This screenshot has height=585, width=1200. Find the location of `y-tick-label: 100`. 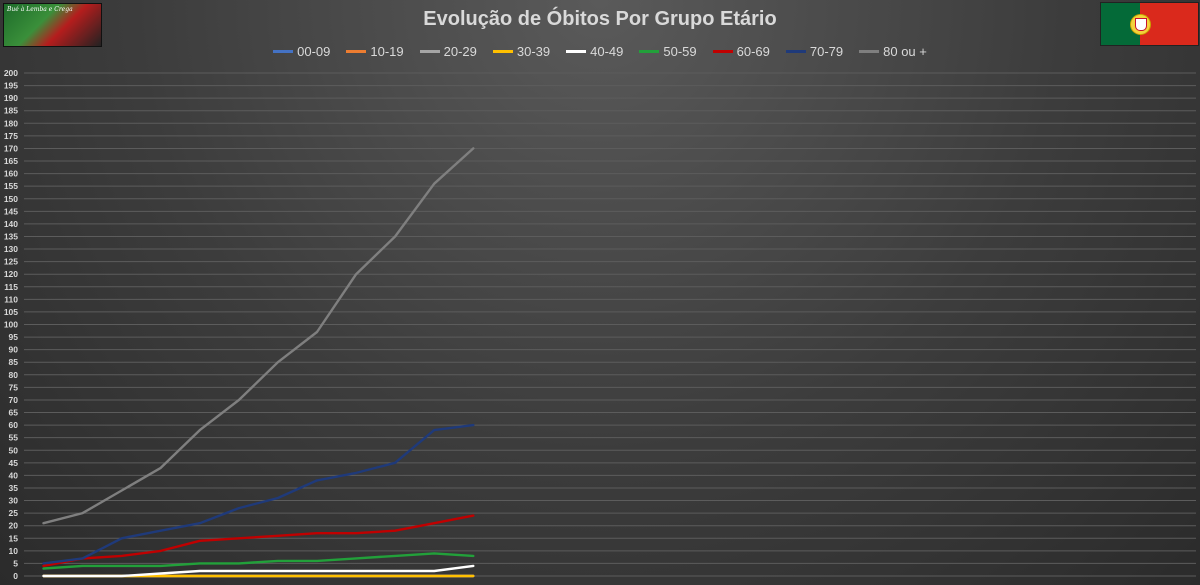

y-tick-label: 100 is located at coordinates (11, 325).